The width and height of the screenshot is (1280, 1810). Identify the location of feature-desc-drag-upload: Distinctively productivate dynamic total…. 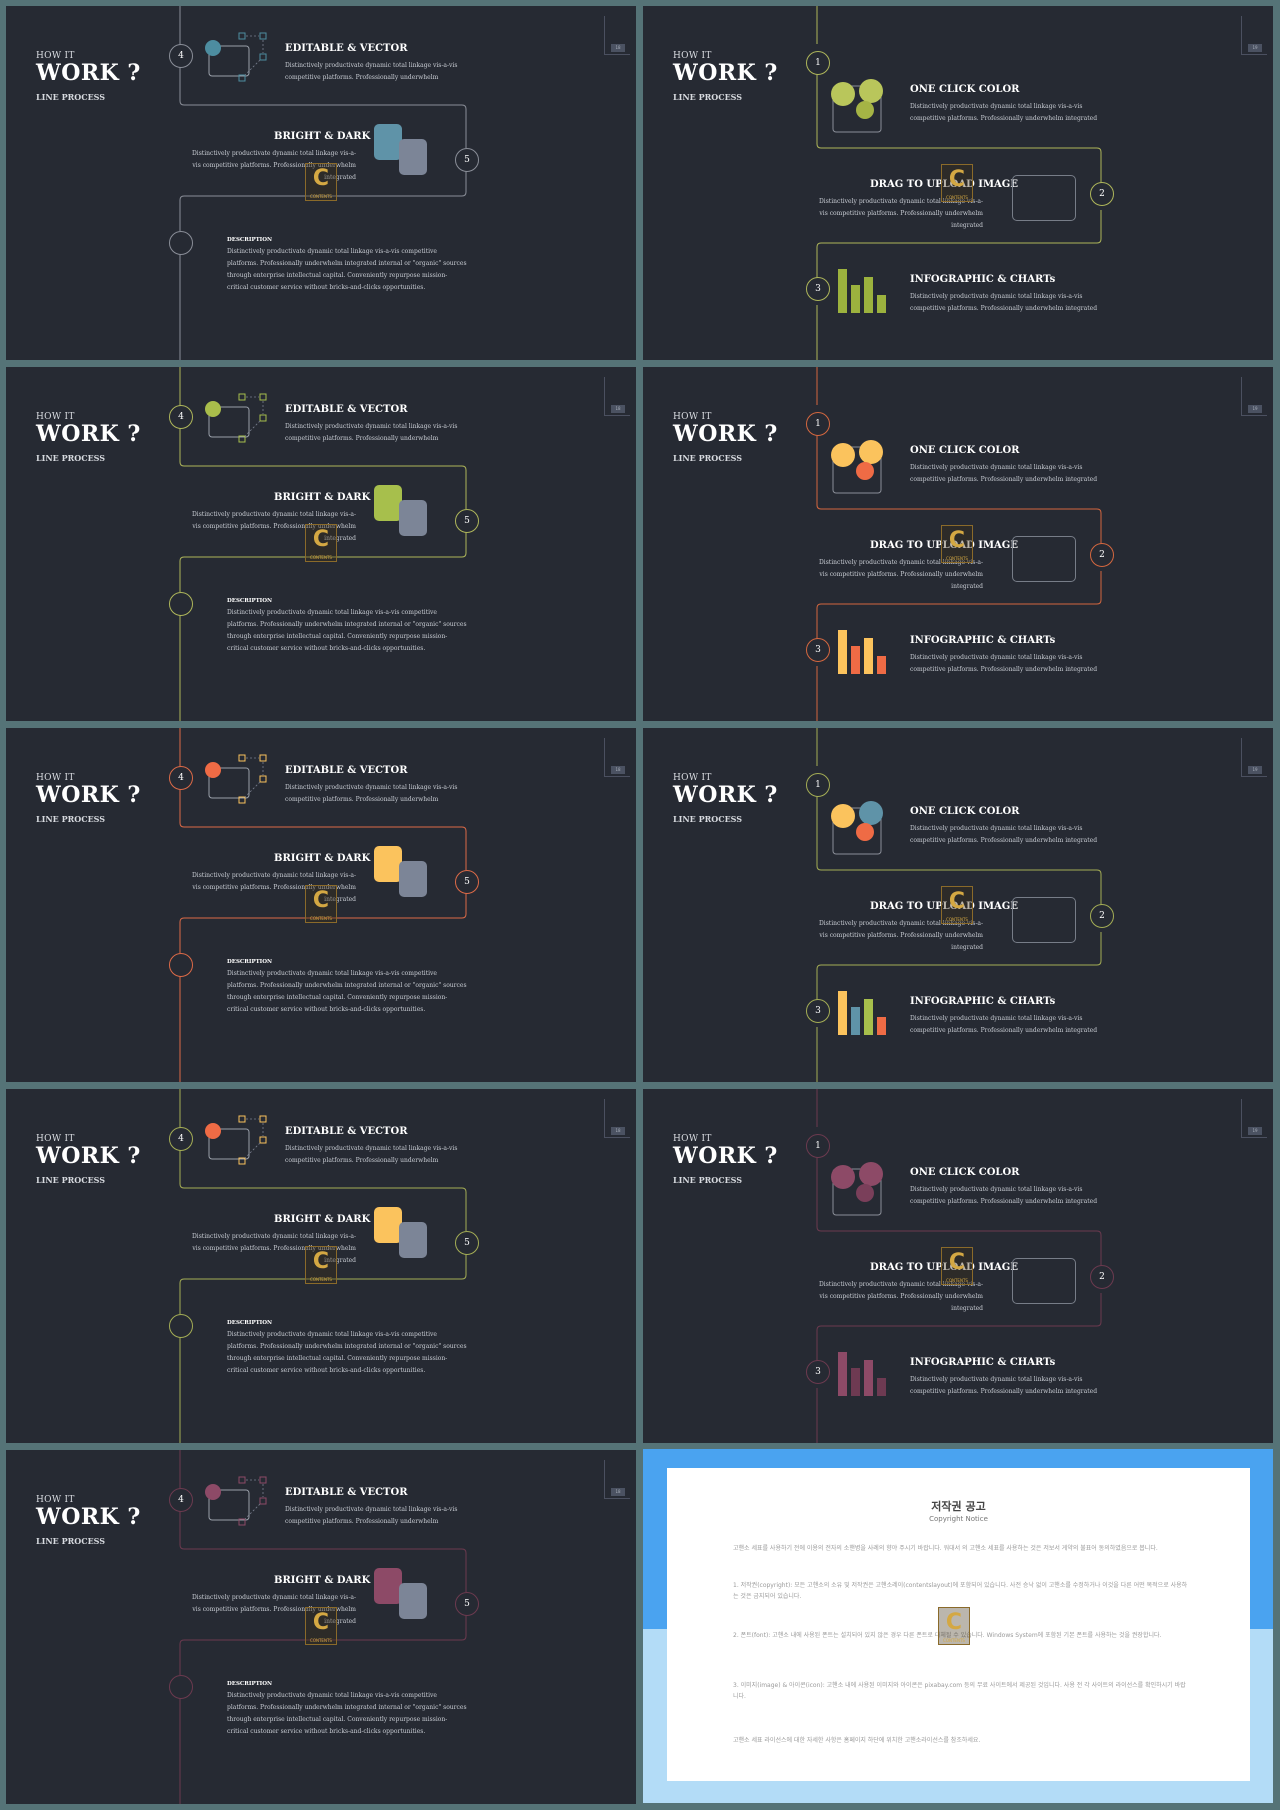
(900, 1296).